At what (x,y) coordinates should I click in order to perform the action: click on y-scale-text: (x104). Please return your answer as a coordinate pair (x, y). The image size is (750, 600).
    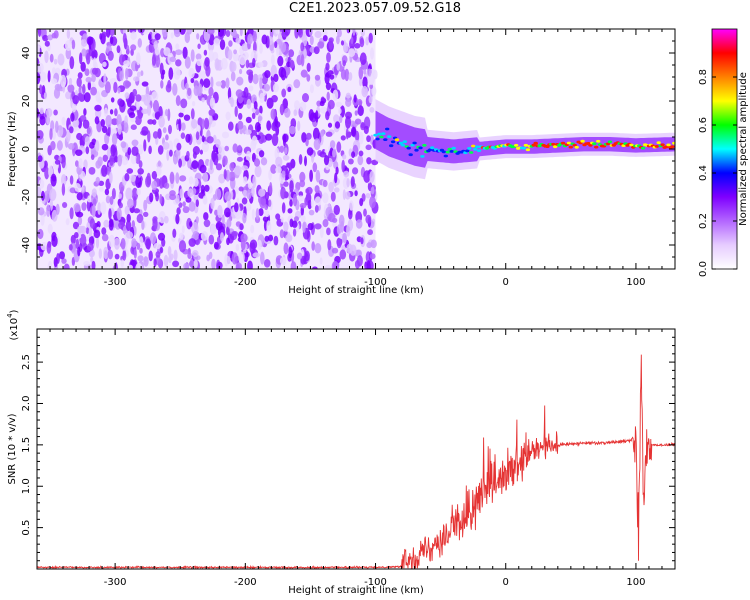
    Looking at the image, I should click on (13, 324).